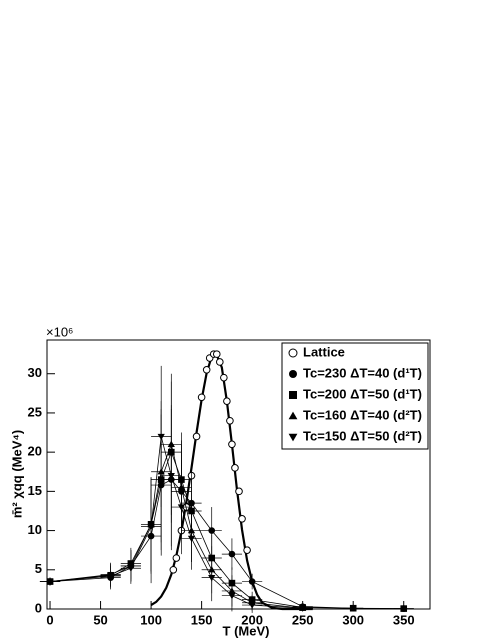  What do you see at coordinates (362, 414) in the screenshot?
I see `legend-label: Tc=160 ΔT=40 (d²T)` at bounding box center [362, 414].